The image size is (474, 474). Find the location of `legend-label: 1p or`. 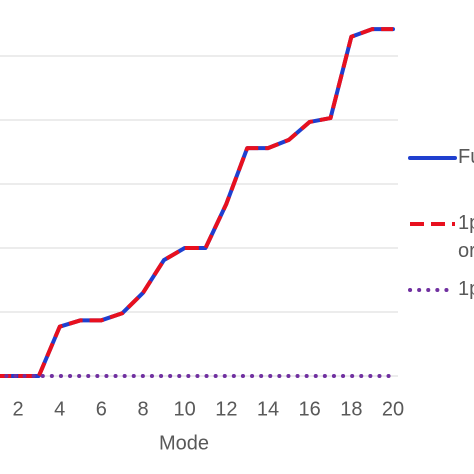

legend-label: 1p or is located at coordinates (466, 237).